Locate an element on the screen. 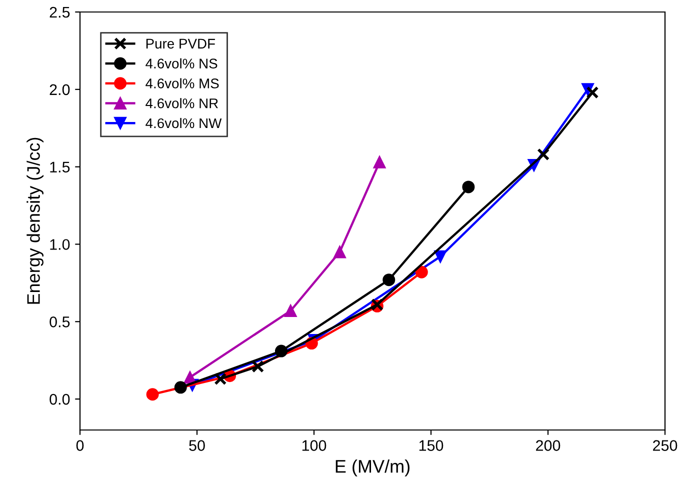 The height and width of the screenshot is (500, 686). legend-label: 4.6vol% NR is located at coordinates (182, 103).